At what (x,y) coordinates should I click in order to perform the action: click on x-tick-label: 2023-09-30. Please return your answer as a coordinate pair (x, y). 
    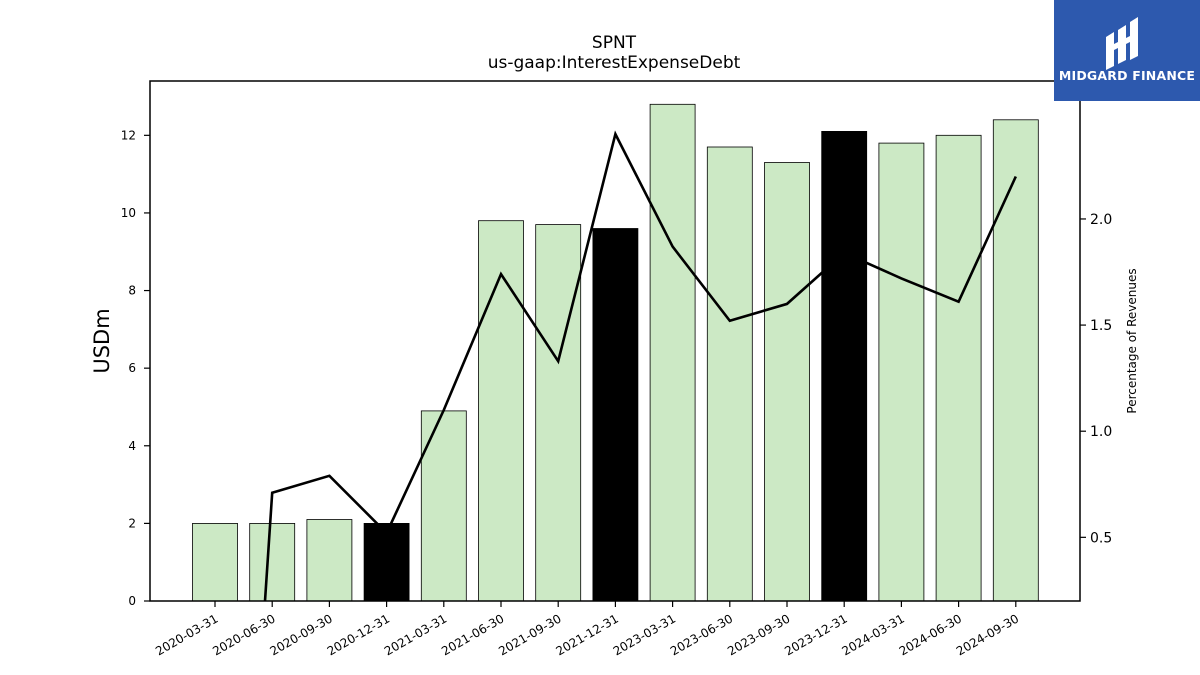
    Looking at the image, I should click on (758, 634).